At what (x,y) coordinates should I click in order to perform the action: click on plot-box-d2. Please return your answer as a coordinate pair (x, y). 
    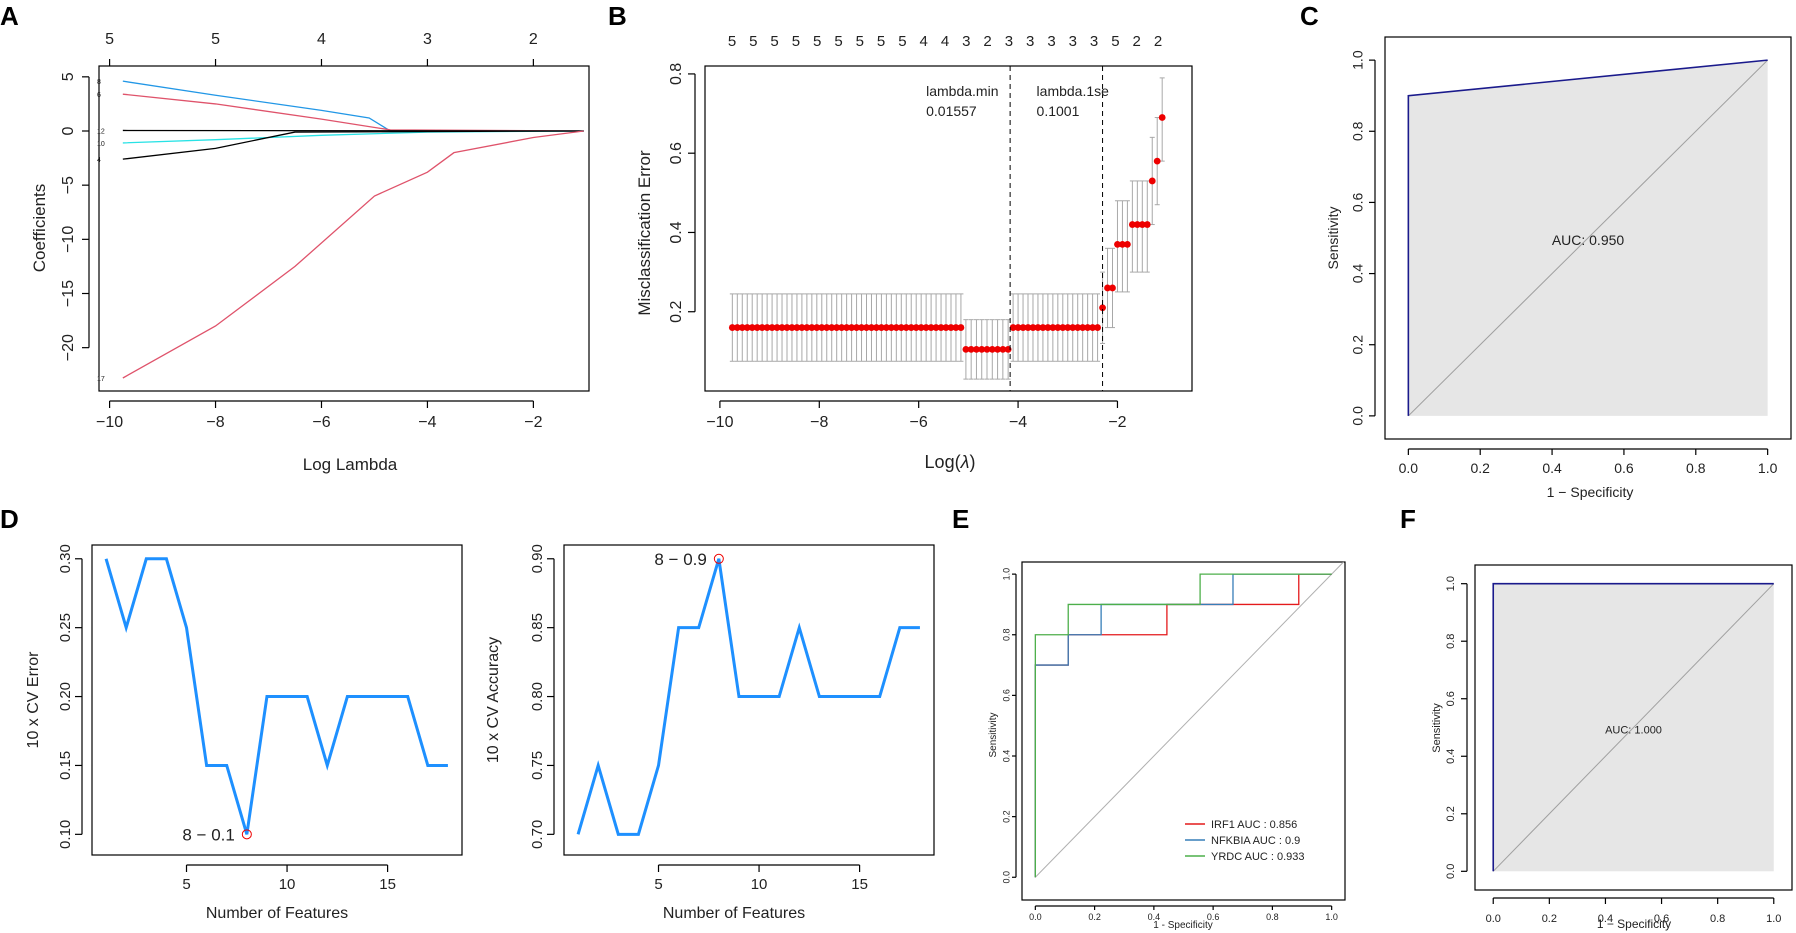
    Looking at the image, I should click on (749, 700).